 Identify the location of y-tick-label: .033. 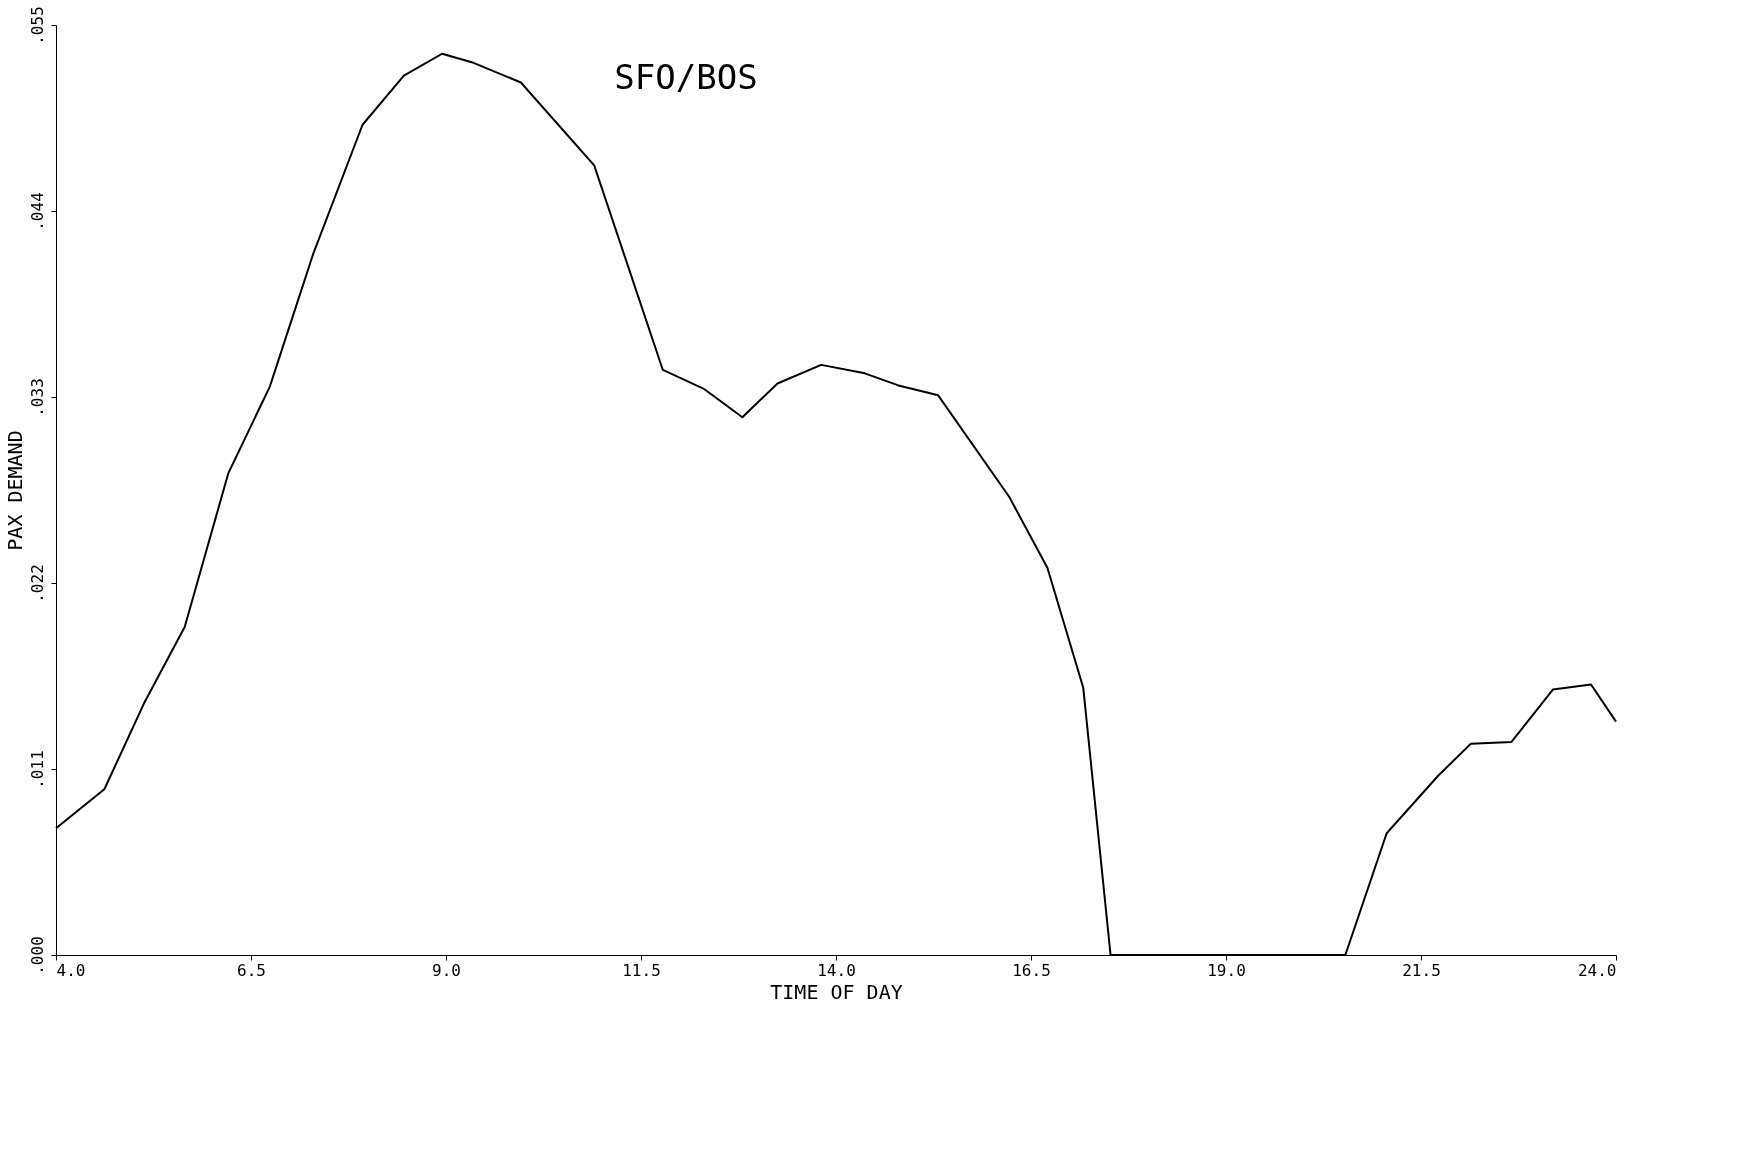
(37, 397).